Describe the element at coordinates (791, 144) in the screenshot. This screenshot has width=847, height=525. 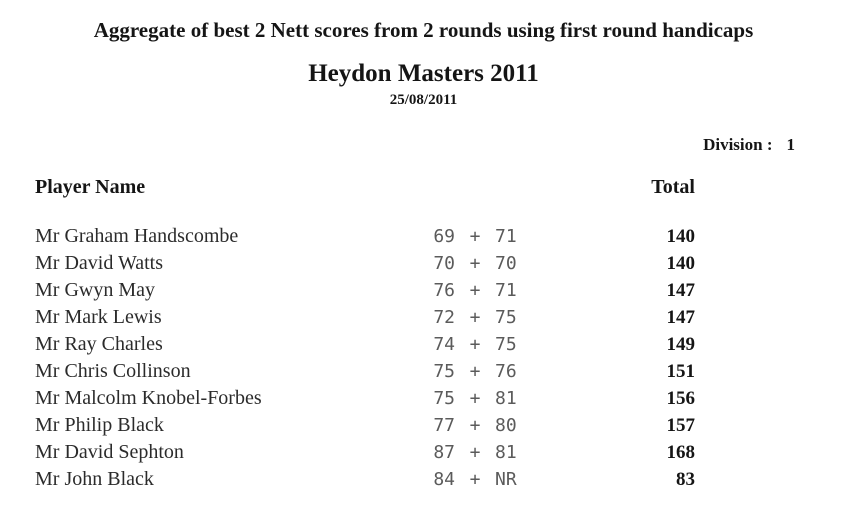
I see `division-value: 1` at that location.